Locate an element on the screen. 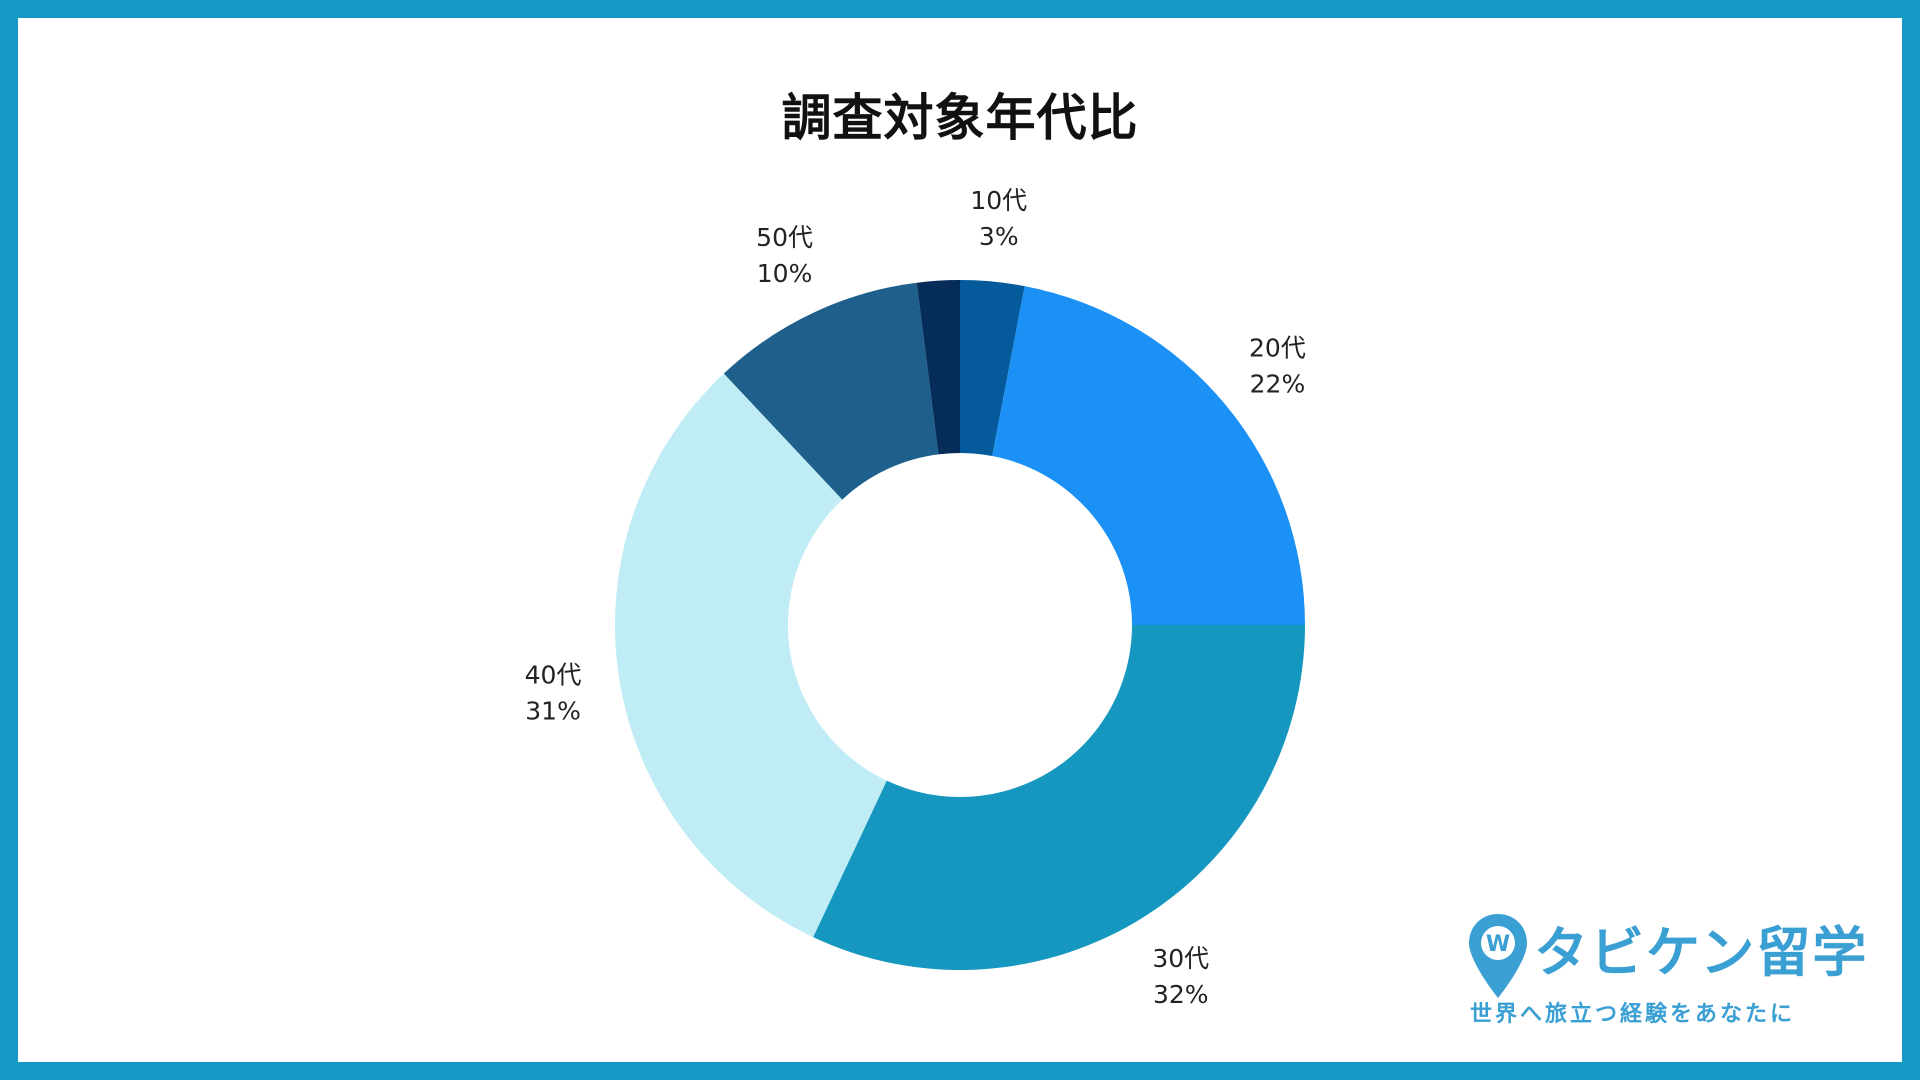  slice-20代 is located at coordinates (1148, 455).